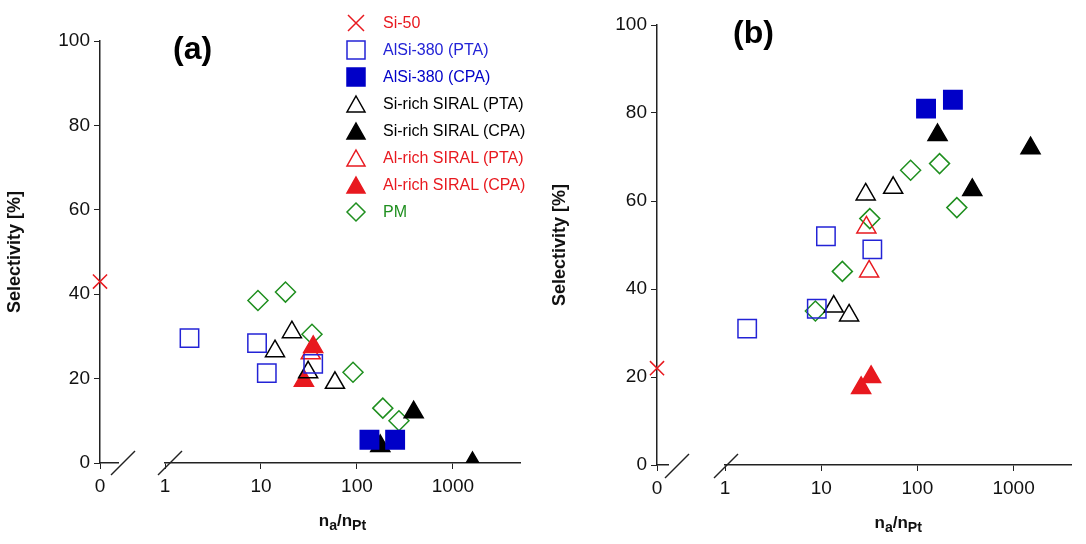 This screenshot has height=544, width=1086. I want to click on legend-label: PM, so click(395, 212).